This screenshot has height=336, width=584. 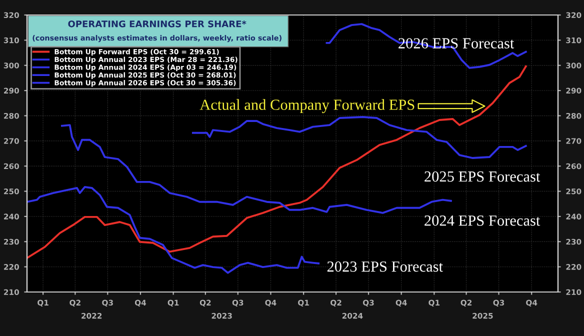 I want to click on annotation: 2024 EPS Forecast, so click(x=482, y=220).